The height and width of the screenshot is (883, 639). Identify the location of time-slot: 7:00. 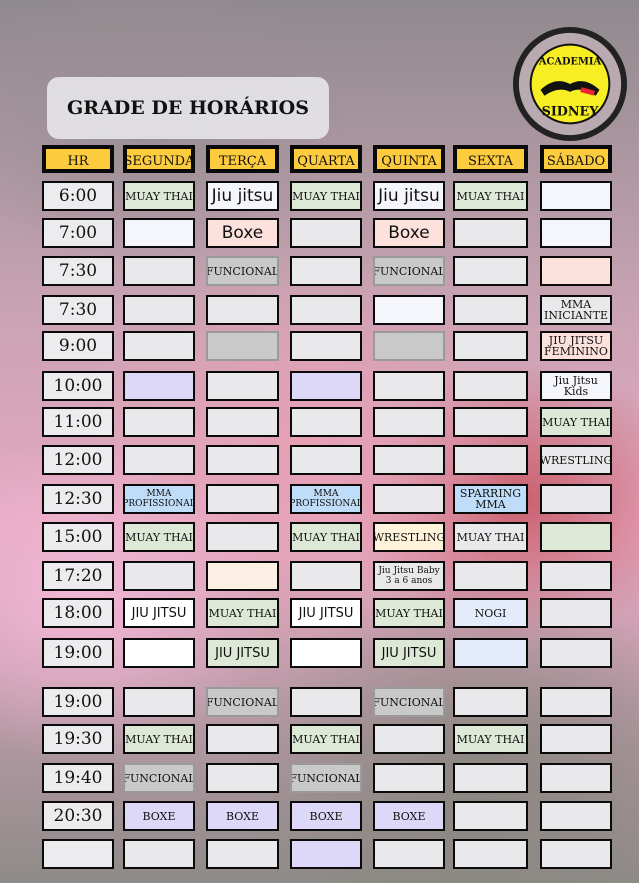
(78, 233).